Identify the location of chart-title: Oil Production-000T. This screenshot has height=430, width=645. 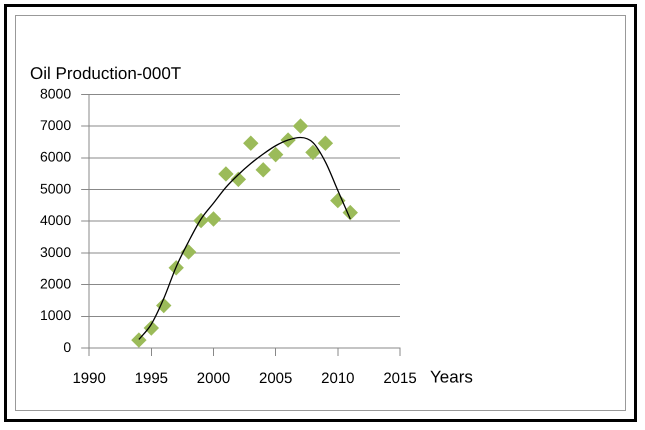
(106, 73).